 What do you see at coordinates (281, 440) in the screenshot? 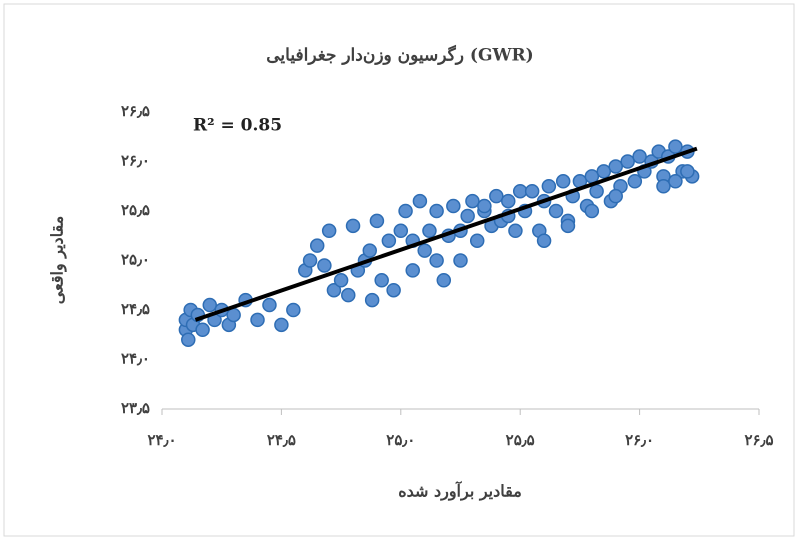
I see `x-tick-label: ۲۴٫۵` at bounding box center [281, 440].